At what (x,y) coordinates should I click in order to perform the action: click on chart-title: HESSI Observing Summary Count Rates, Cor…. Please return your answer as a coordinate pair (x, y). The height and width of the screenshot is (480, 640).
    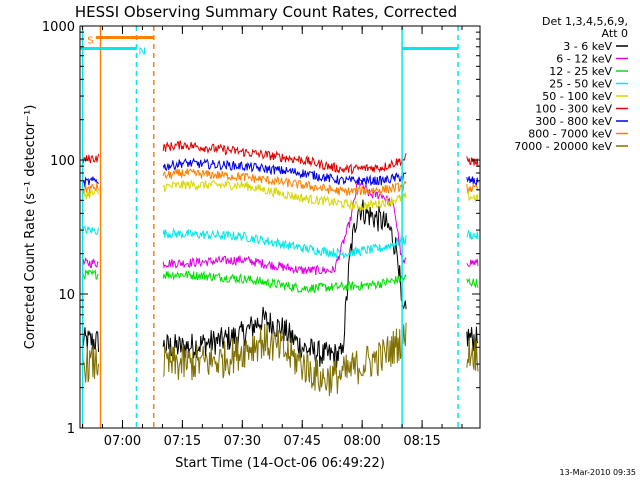
    Looking at the image, I should click on (266, 12).